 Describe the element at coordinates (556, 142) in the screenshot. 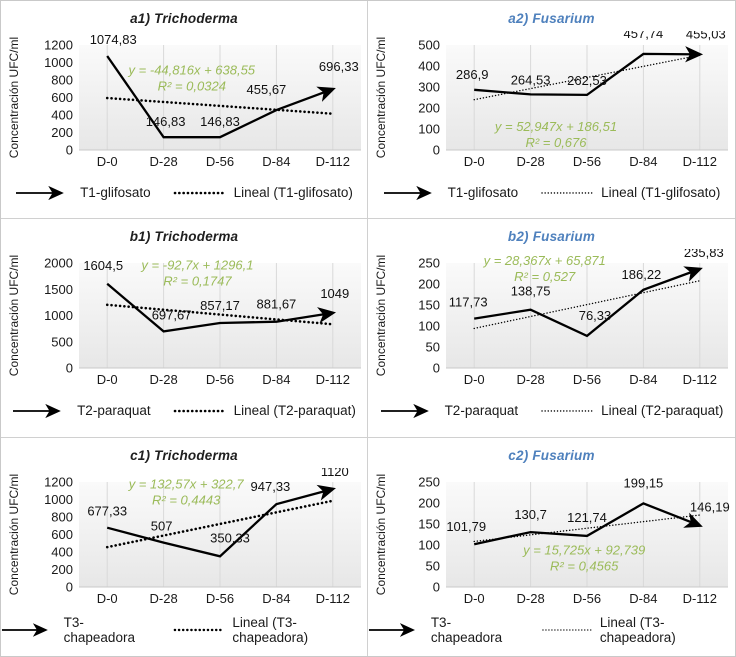

I see `trend-r2: R² = 0,676` at that location.